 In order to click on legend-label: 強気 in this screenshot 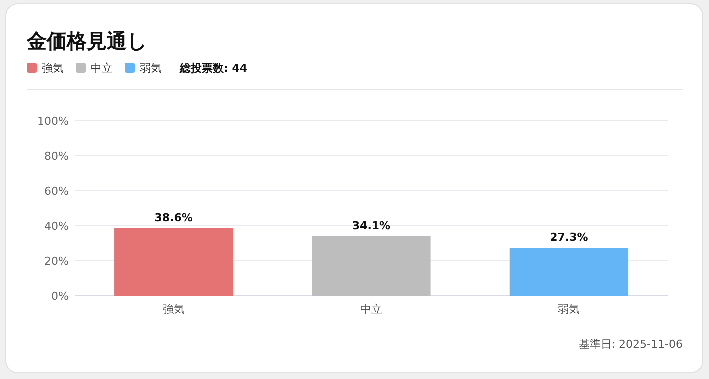, I will do `click(53, 68)`.